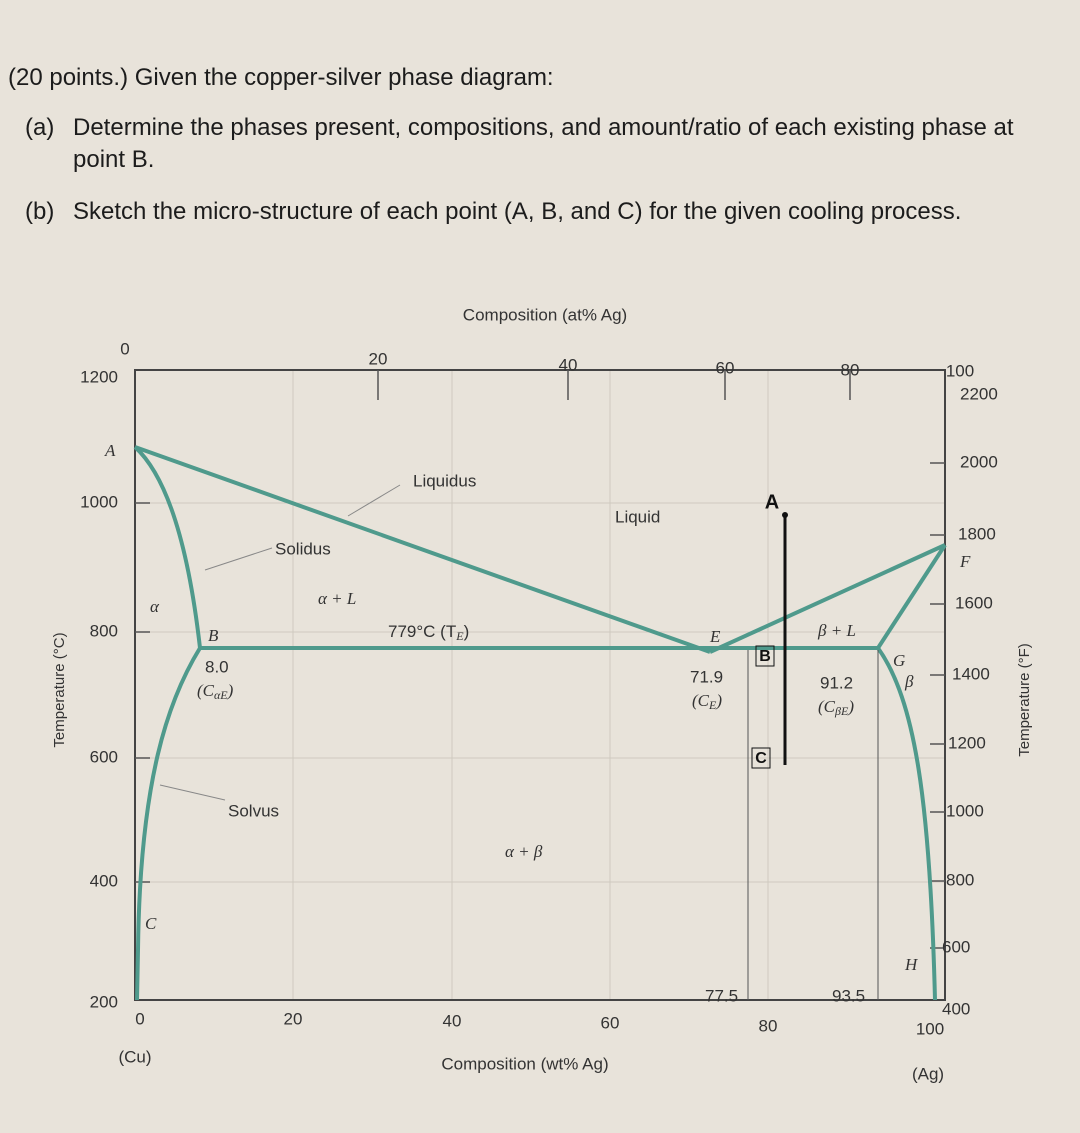  I want to click on eutectic-text: 779°C (T, so click(422, 631).